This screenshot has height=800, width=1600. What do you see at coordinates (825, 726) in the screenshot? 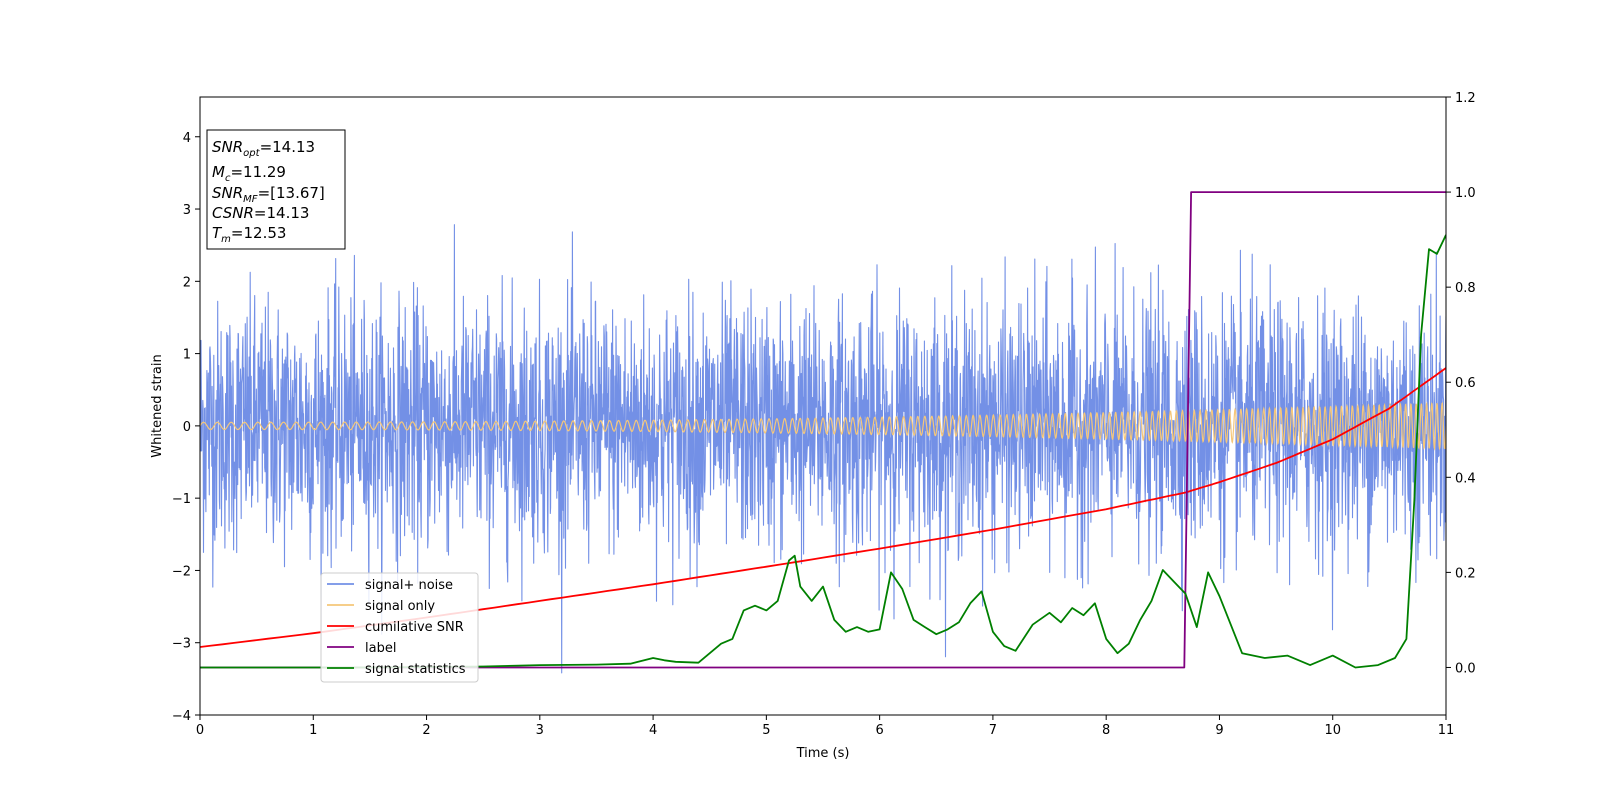
I see `x-axis: 0 1 2 3 4 5 6 7 8 9 10 11` at bounding box center [825, 726].